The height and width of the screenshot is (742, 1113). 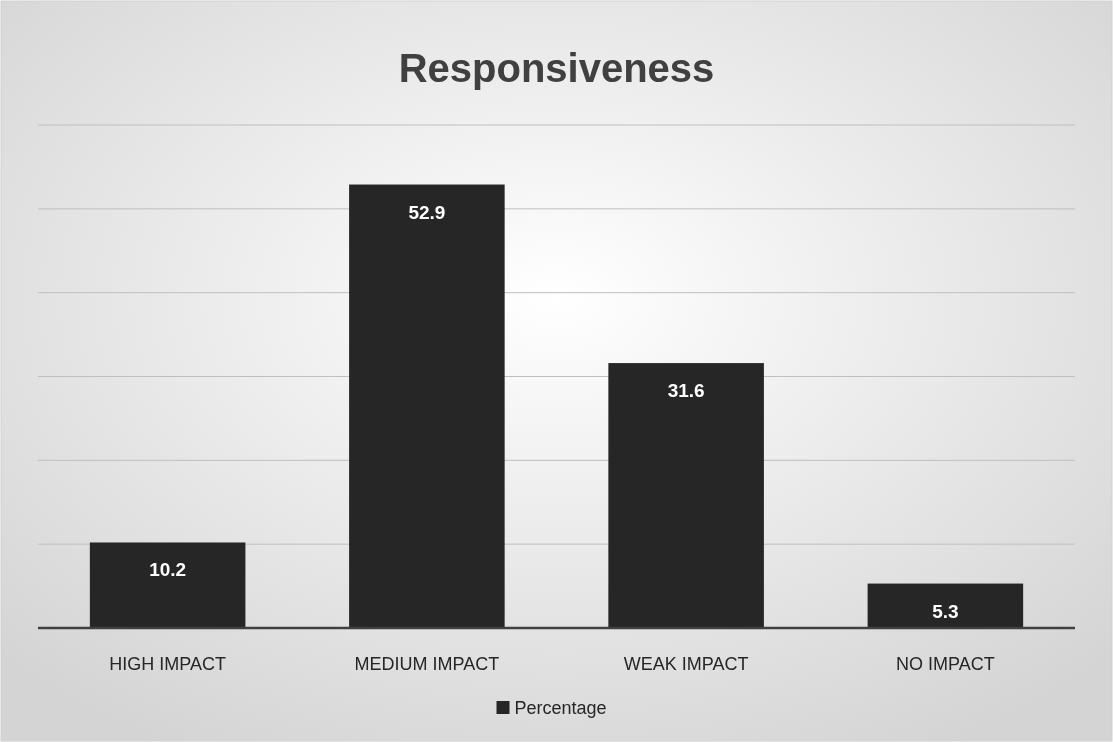 What do you see at coordinates (427, 664) in the screenshot?
I see `x-tick-label: MEDIUM IMPACT` at bounding box center [427, 664].